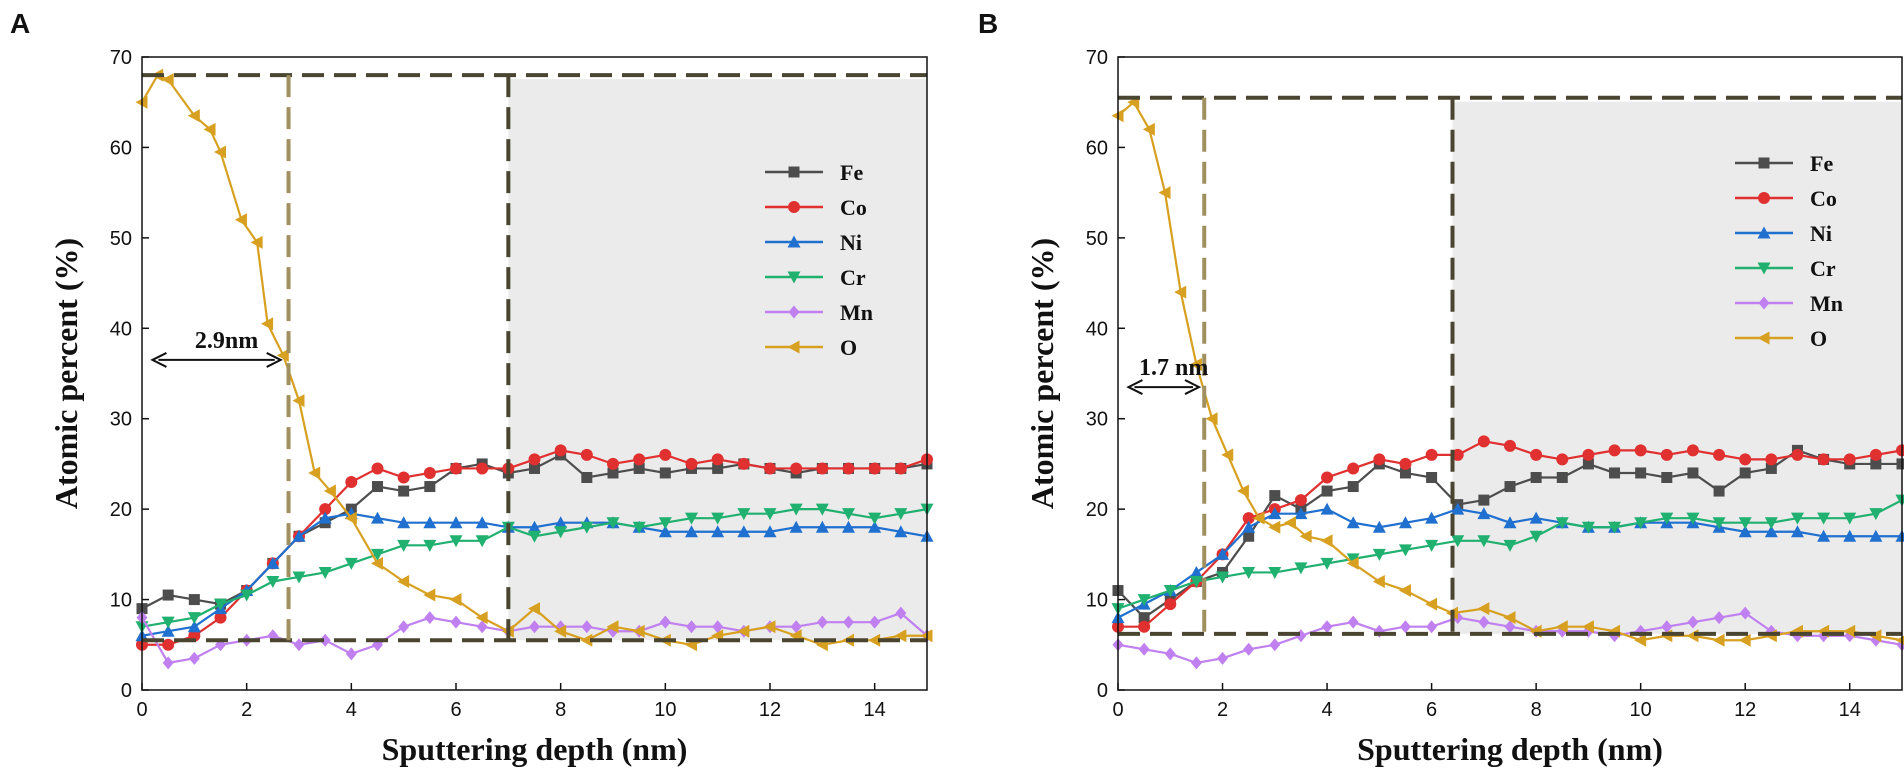 The width and height of the screenshot is (1904, 783). Describe the element at coordinates (848, 347) in the screenshot. I see `legend-label-o-a: O` at that location.